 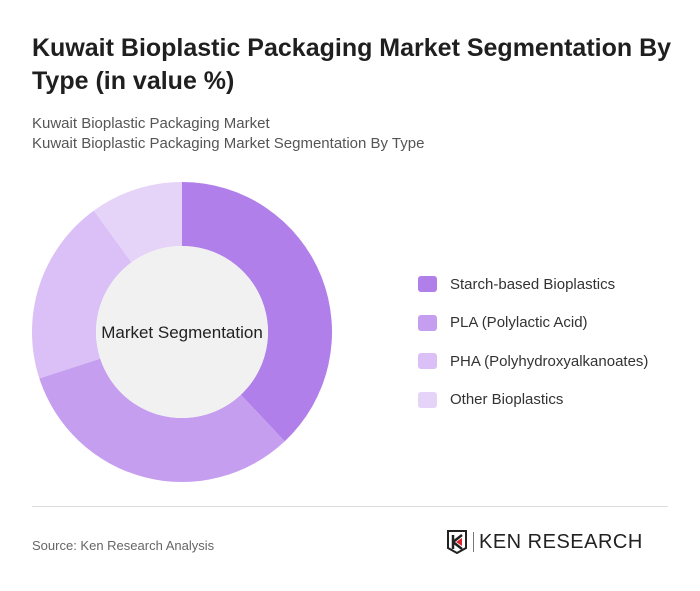 I want to click on legend-item: PLA (Polylactic Acid), so click(x=533, y=323).